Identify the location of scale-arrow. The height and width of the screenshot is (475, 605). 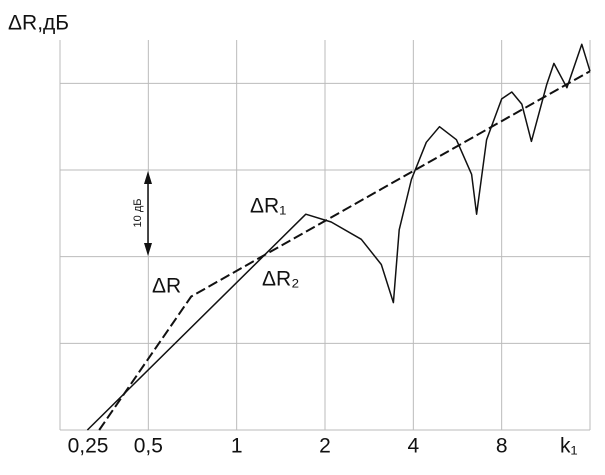
(148, 213).